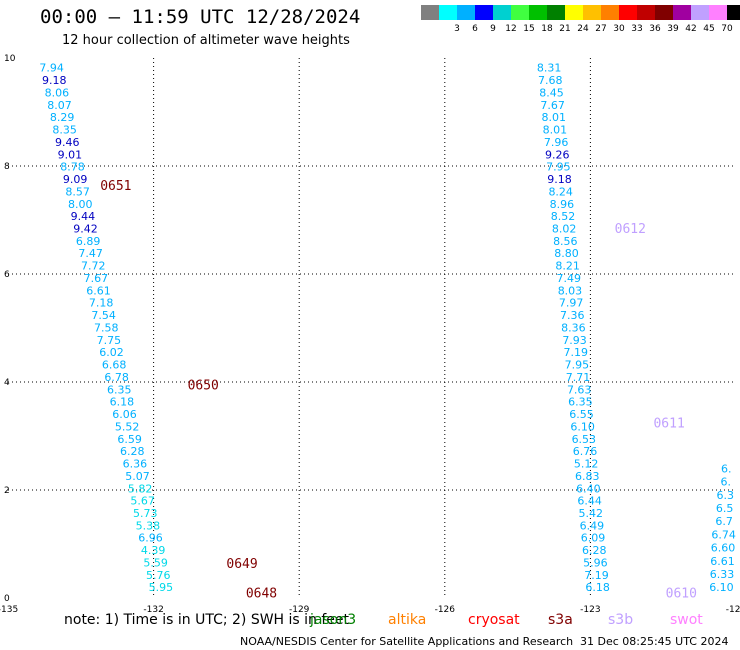  I want to click on wave-height-label: 8.80, so click(566, 253).